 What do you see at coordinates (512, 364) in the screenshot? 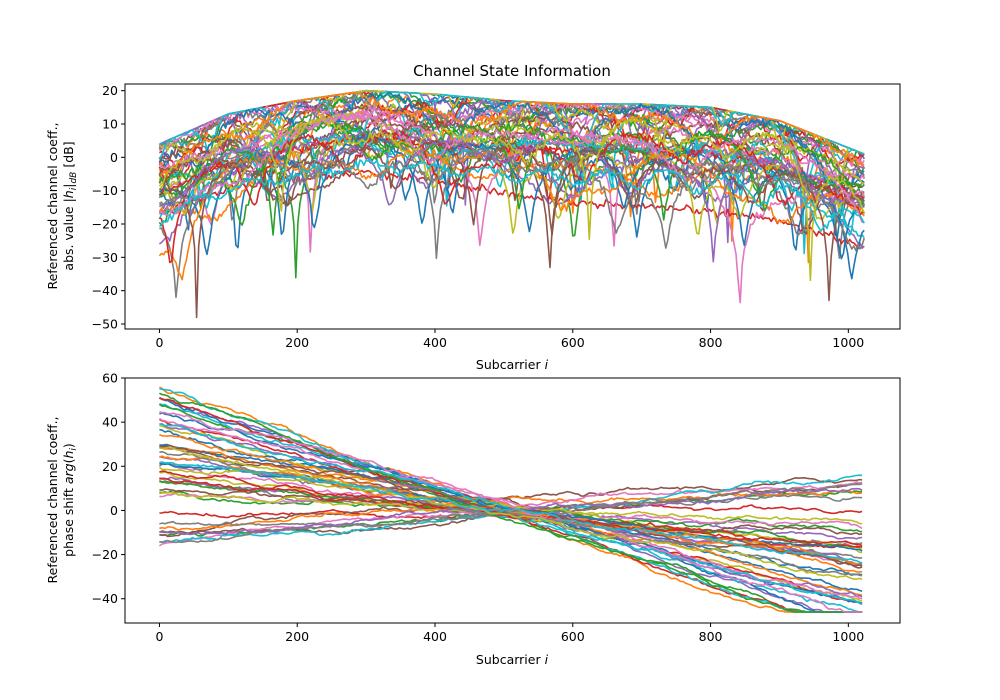
I see `magnitude-x-axis-label: Subcarrier i` at bounding box center [512, 364].